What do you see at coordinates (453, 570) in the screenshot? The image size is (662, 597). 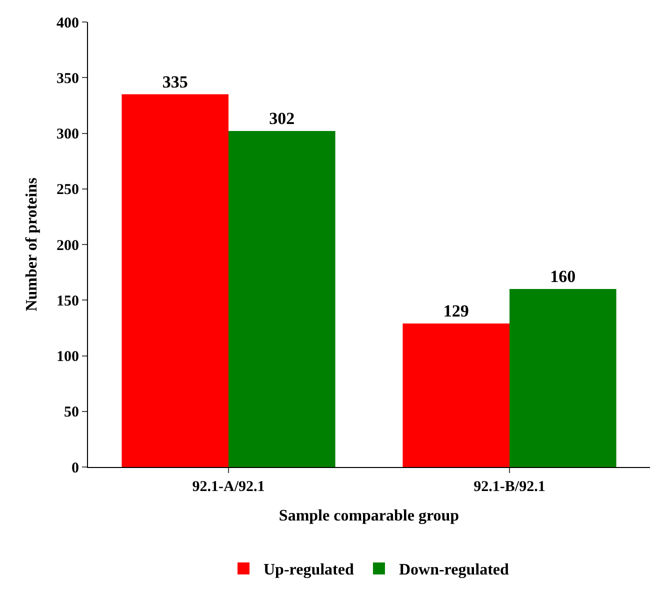 I see `legend-label: Down-regulated` at bounding box center [453, 570].